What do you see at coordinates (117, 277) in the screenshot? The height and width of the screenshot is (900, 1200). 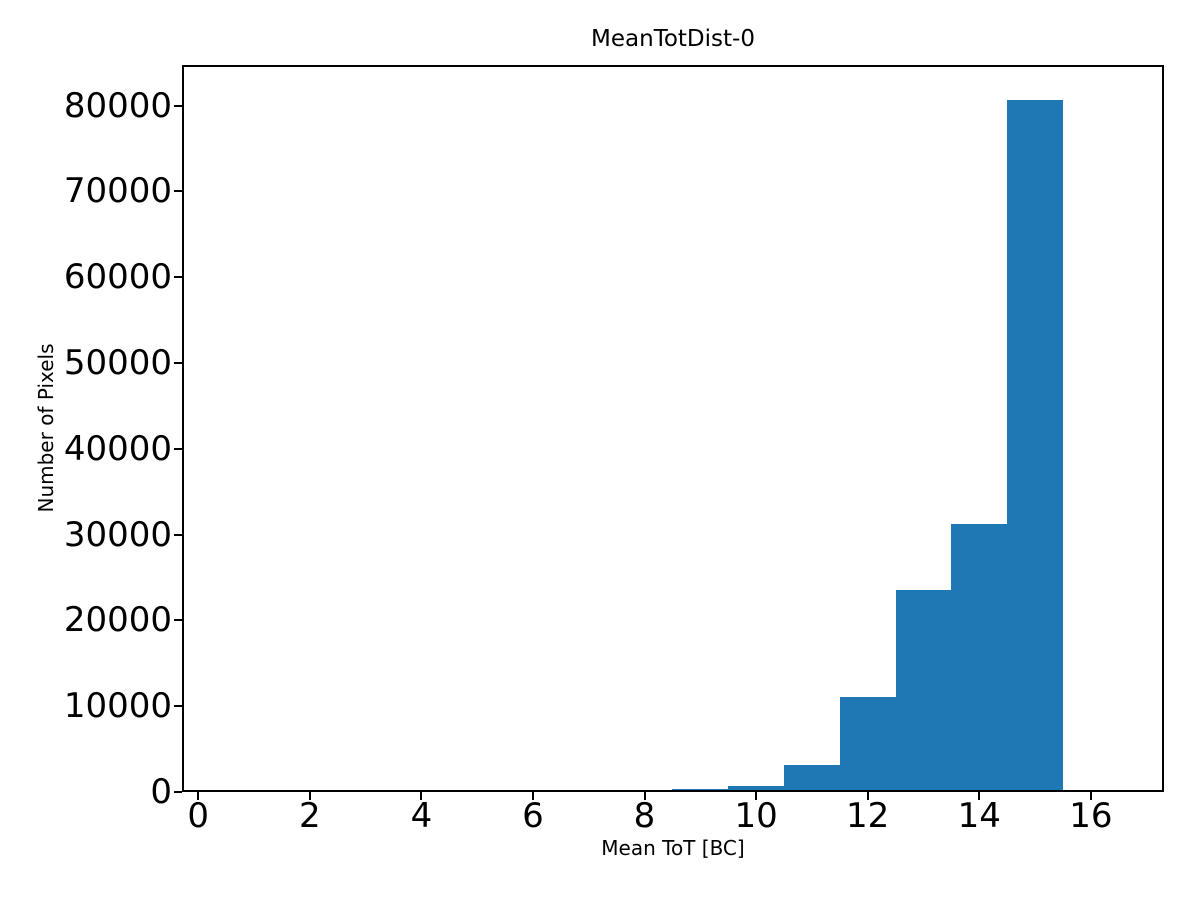 I see `y-tick-label: 60000` at bounding box center [117, 277].